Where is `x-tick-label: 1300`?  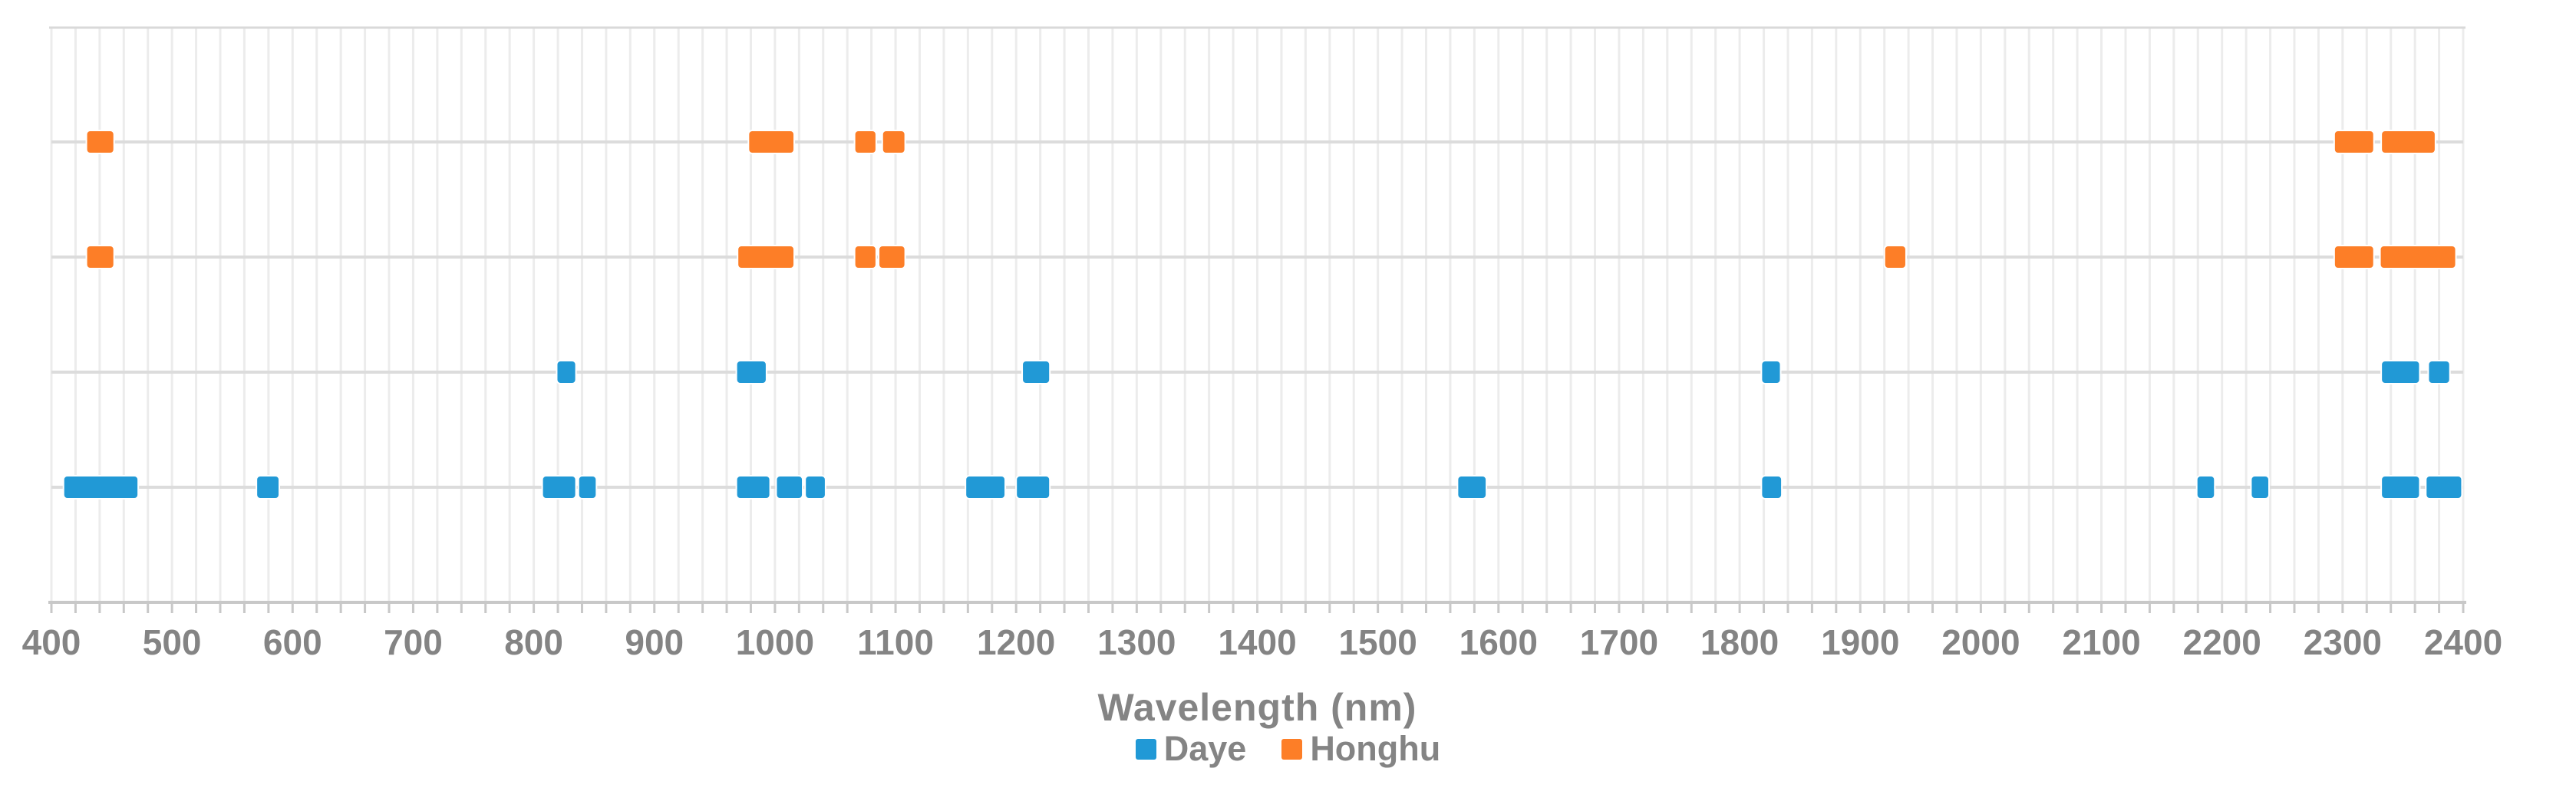
x-tick-label: 1300 is located at coordinates (1136, 642).